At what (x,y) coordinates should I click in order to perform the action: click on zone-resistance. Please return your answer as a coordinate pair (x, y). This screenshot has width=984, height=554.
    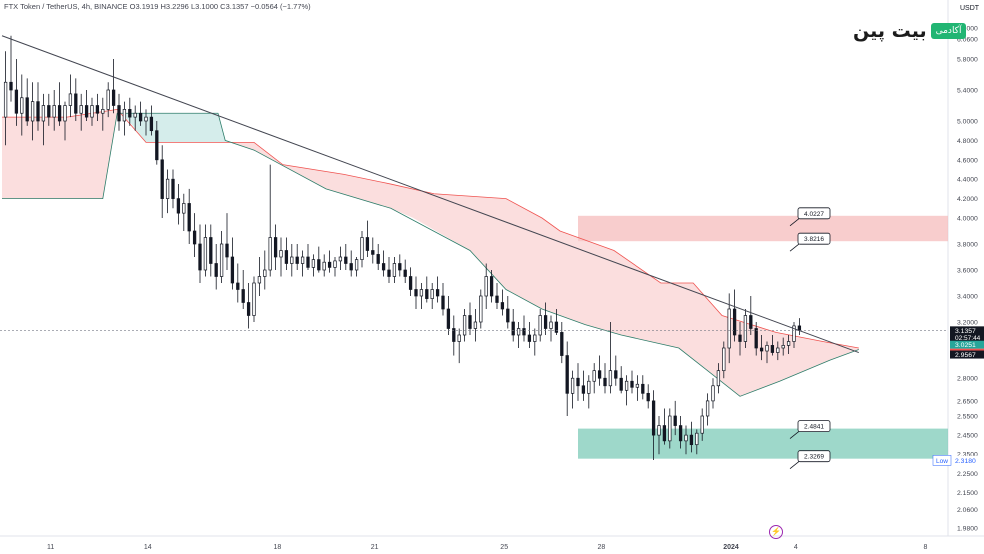
    Looking at the image, I should click on (763, 228).